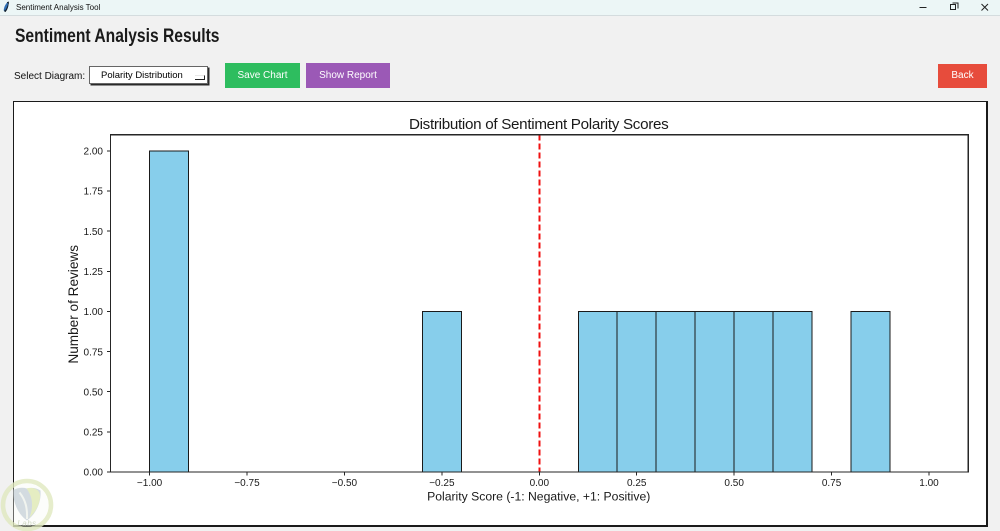  Describe the element at coordinates (247, 483) in the screenshot. I see `svg-text: −0.75` at that location.